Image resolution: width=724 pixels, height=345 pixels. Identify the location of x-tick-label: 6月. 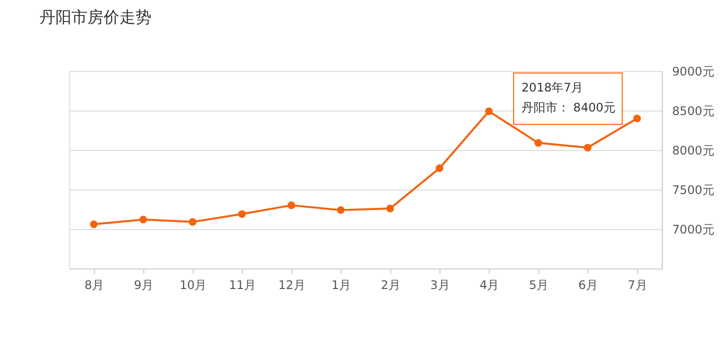
(588, 285).